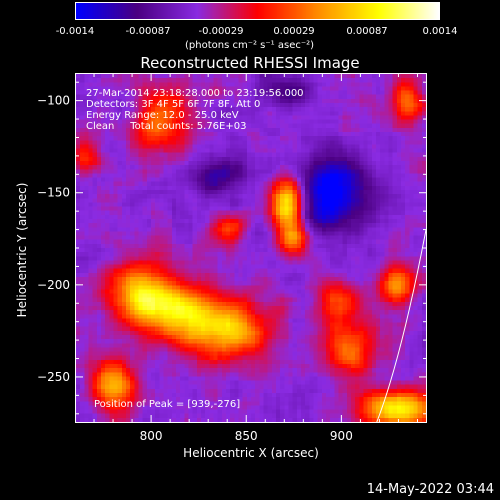 The image size is (500, 500). What do you see at coordinates (440, 31) in the screenshot?
I see `colorbar-tick-label: 0.0014` at bounding box center [440, 31].